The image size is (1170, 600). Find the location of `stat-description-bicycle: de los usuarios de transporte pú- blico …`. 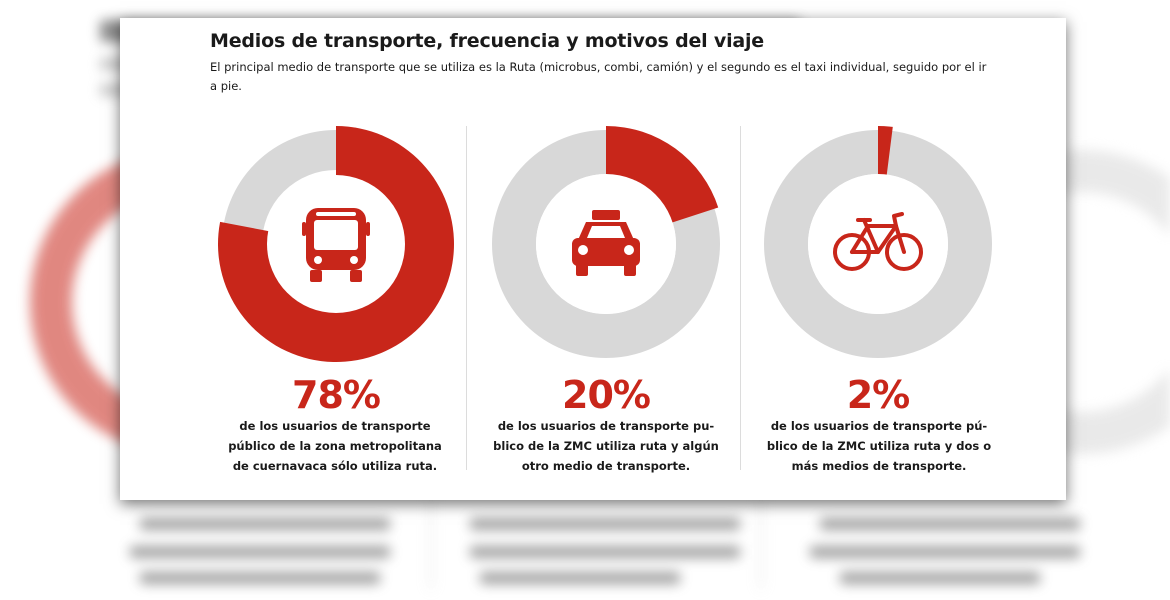

stat-description-bicycle: de los usuarios de transporte pú- blico … is located at coordinates (879, 446).